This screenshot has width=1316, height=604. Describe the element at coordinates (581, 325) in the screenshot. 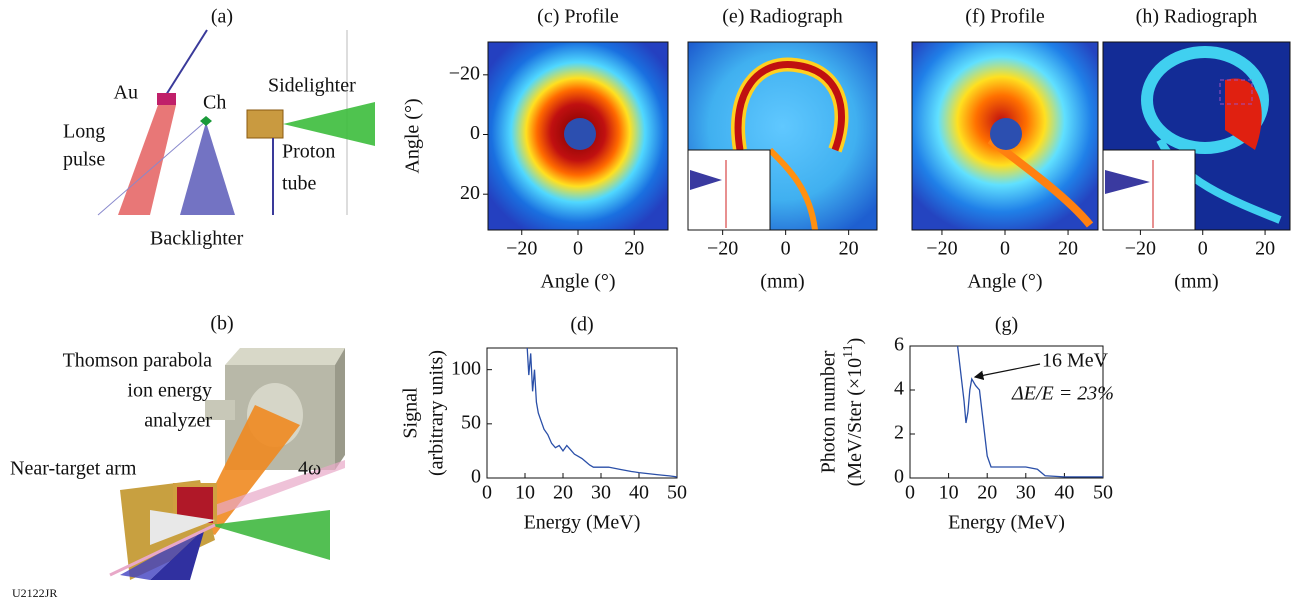

I see `chart-title: (d)` at that location.